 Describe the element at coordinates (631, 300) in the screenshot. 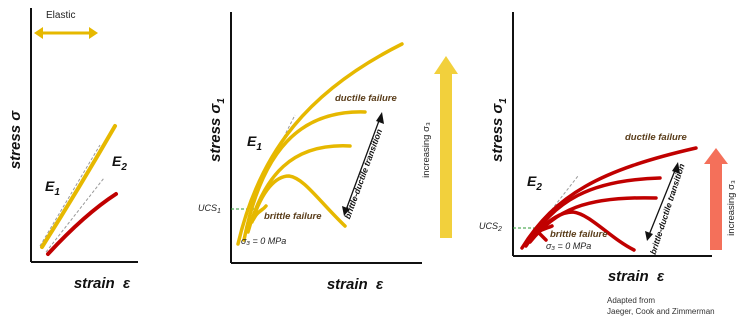

I see `credit-line-1: Adapted from` at that location.